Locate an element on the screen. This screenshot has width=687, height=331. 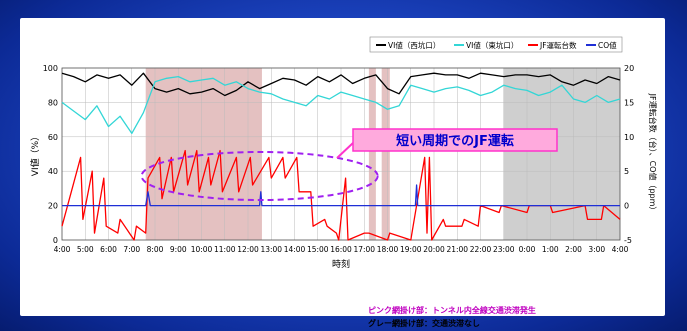
x-tick-7: 11:00 is located at coordinates (225, 249).